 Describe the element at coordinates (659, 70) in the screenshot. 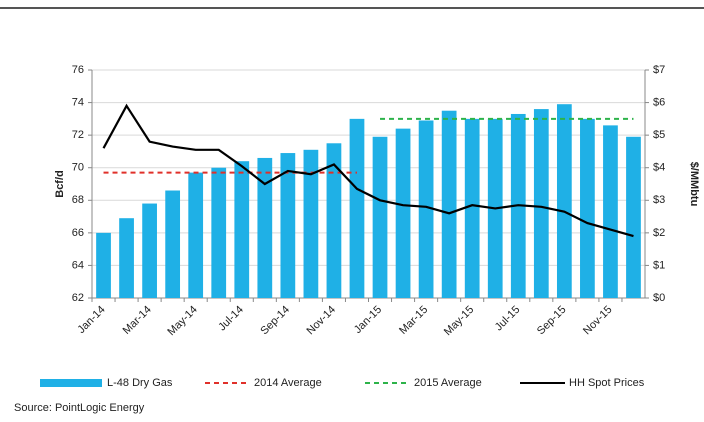

I see `y2-tick-label: $7` at that location.